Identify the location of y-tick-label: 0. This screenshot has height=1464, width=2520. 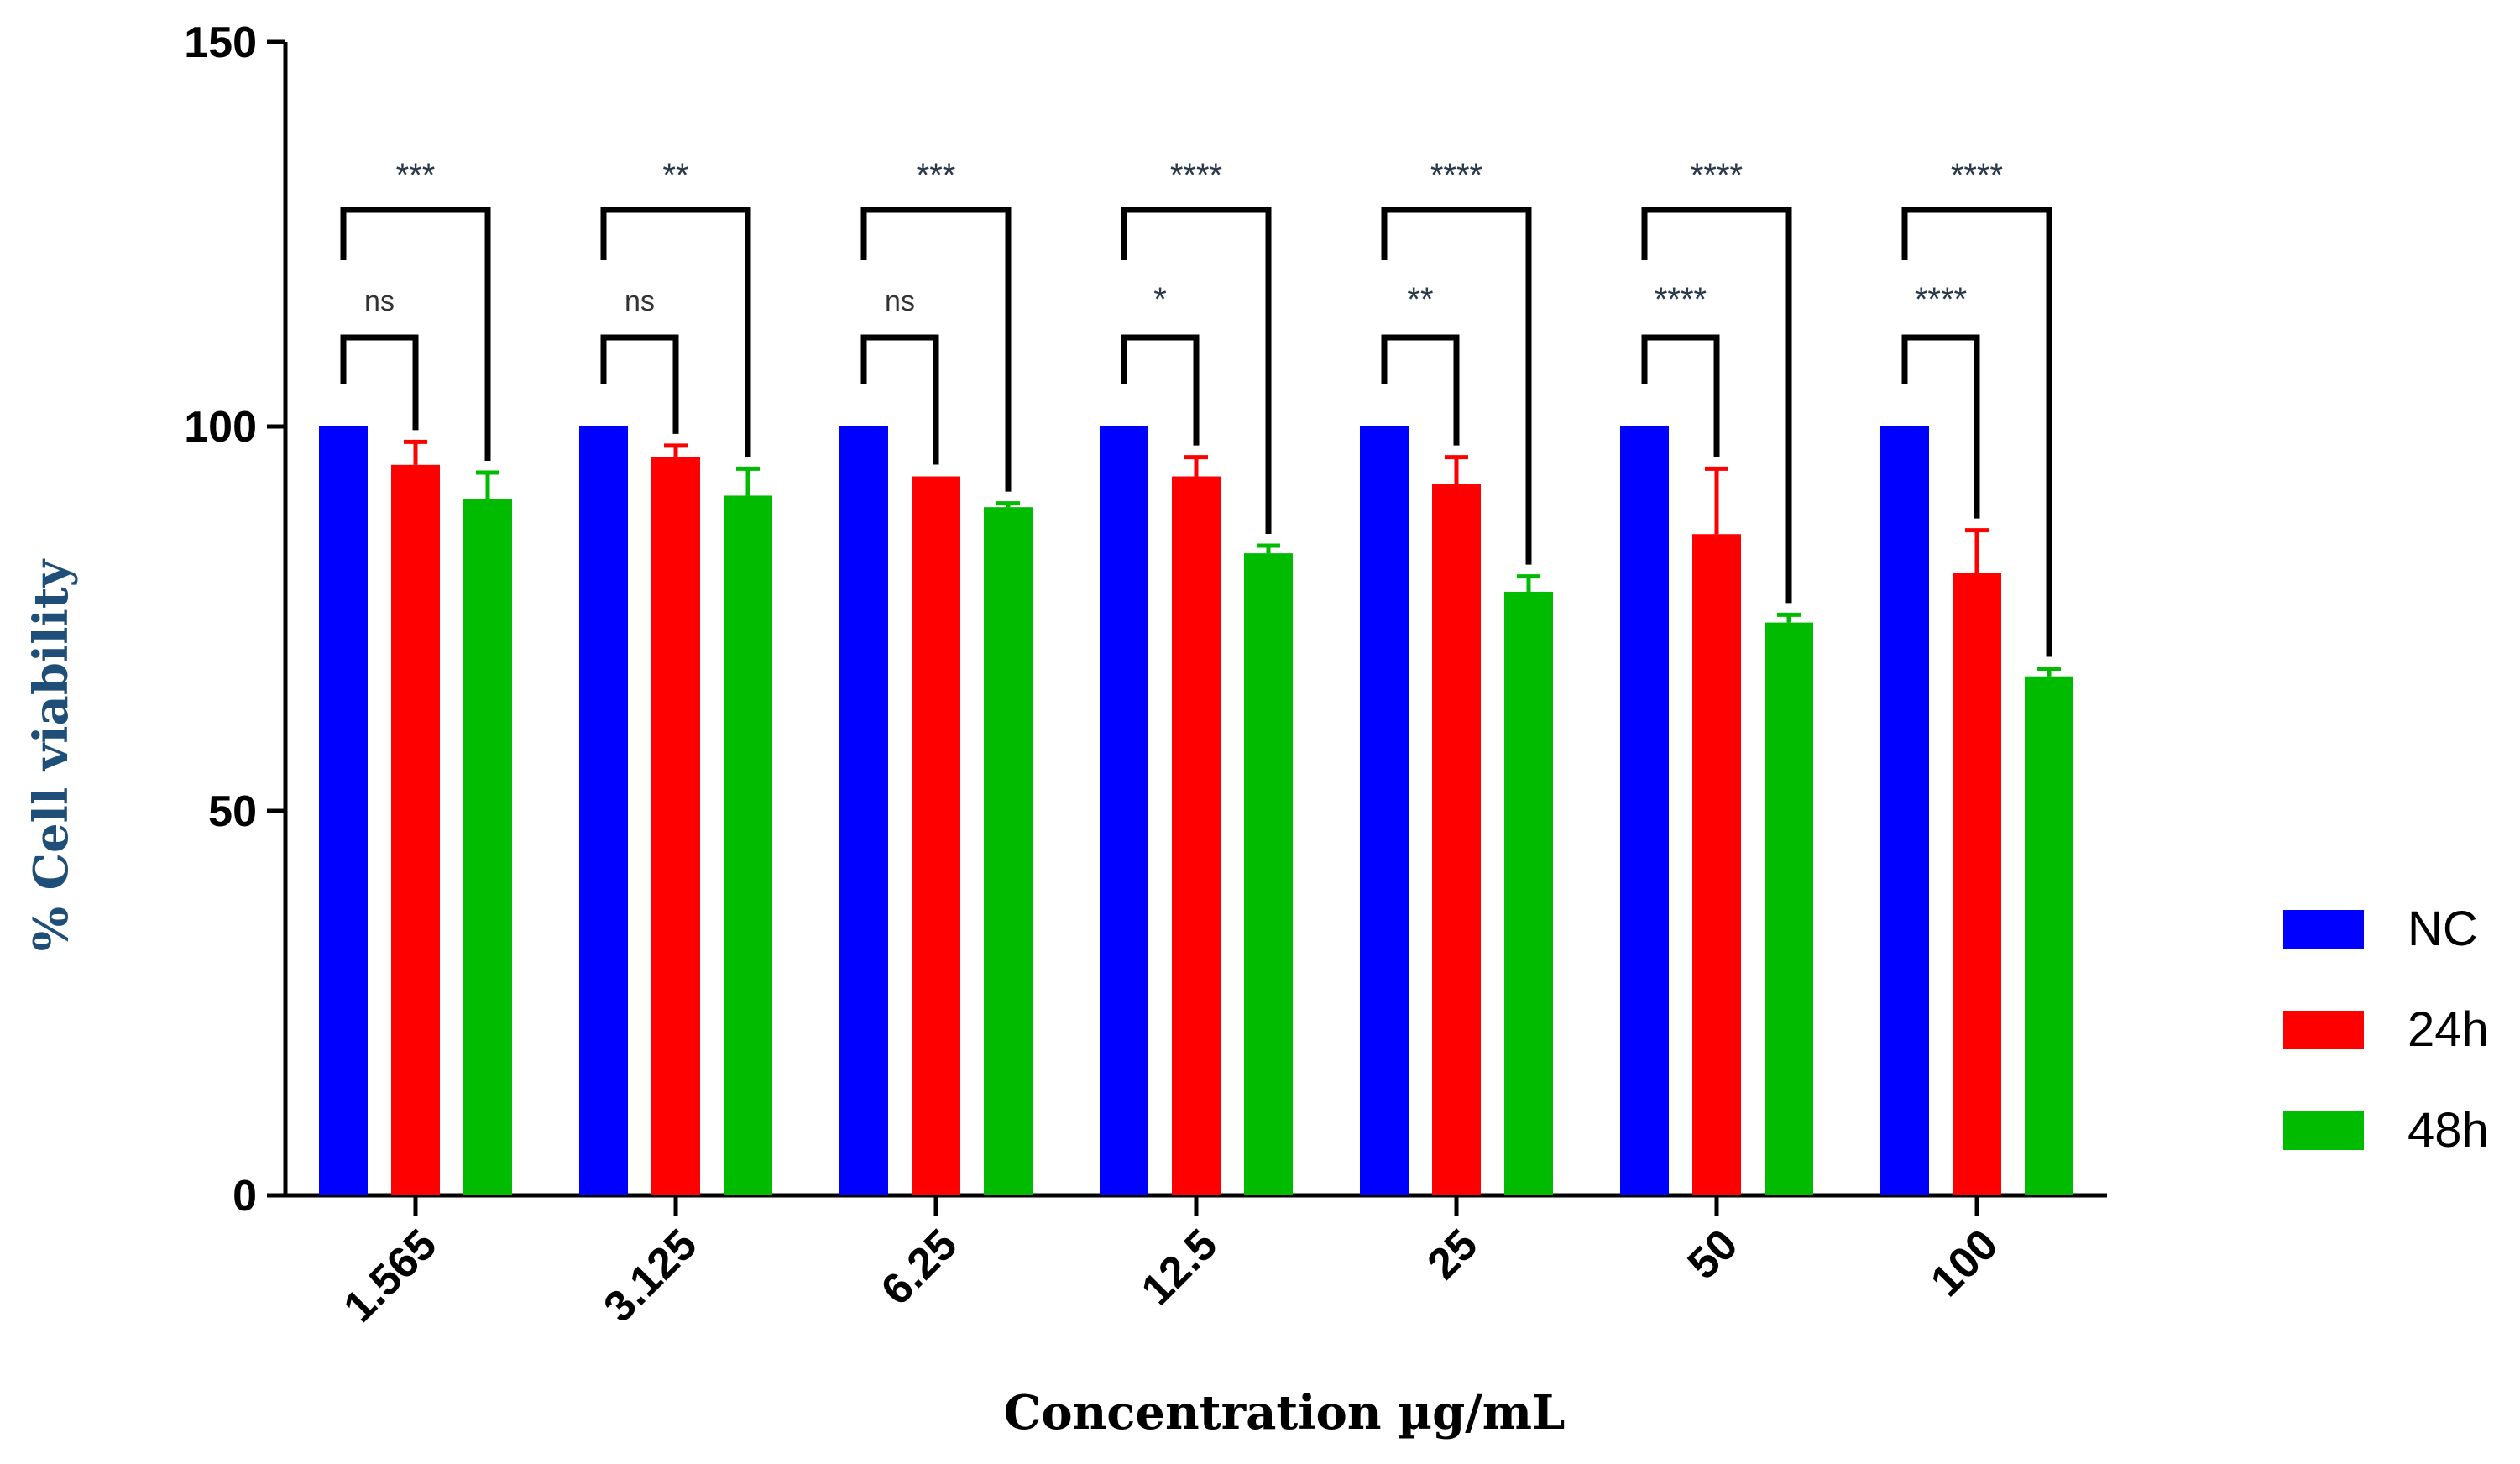
(245, 1196).